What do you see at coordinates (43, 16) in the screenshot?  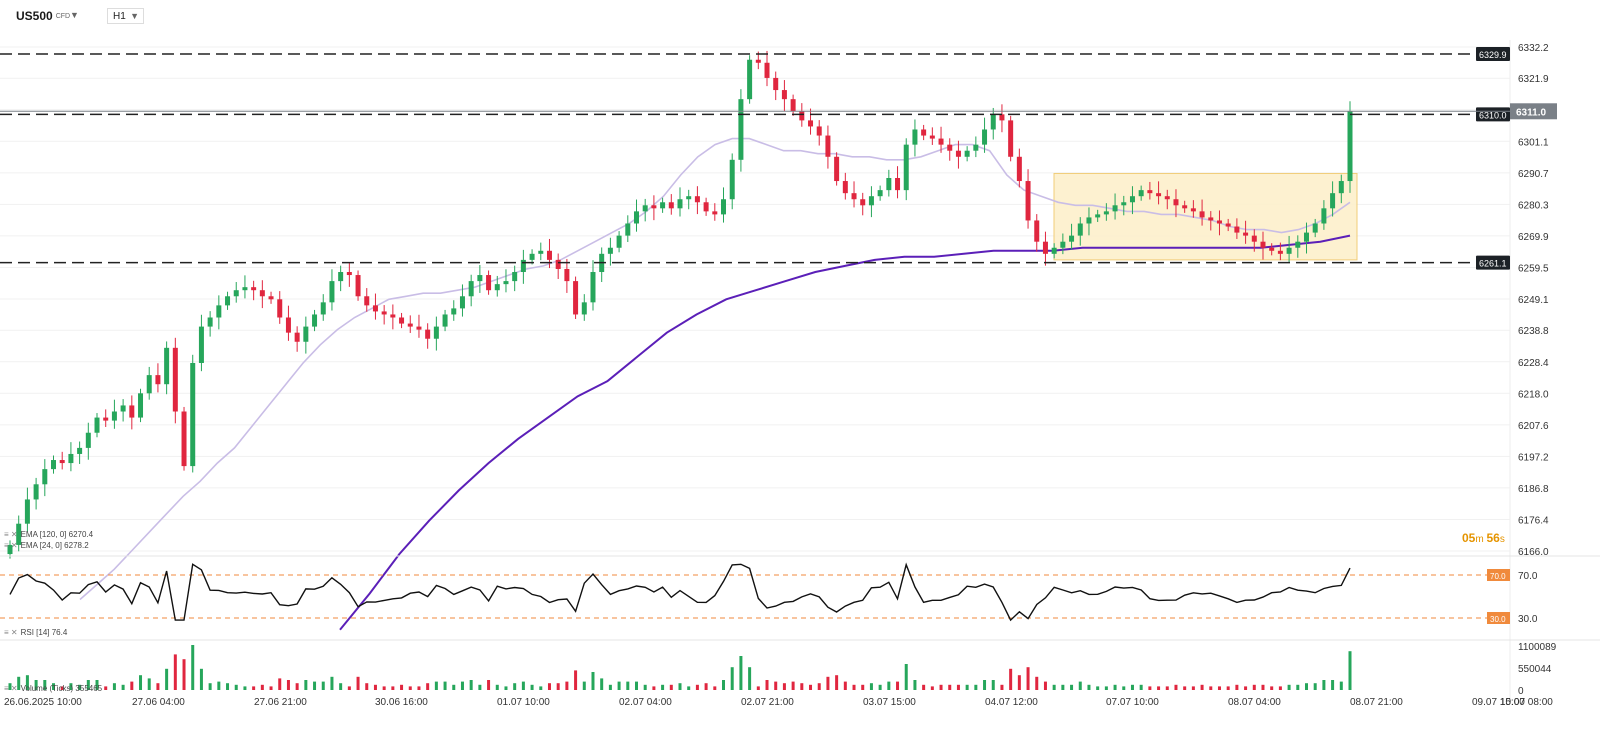 I see `symbol-selector: US500 CFD` at bounding box center [43, 16].